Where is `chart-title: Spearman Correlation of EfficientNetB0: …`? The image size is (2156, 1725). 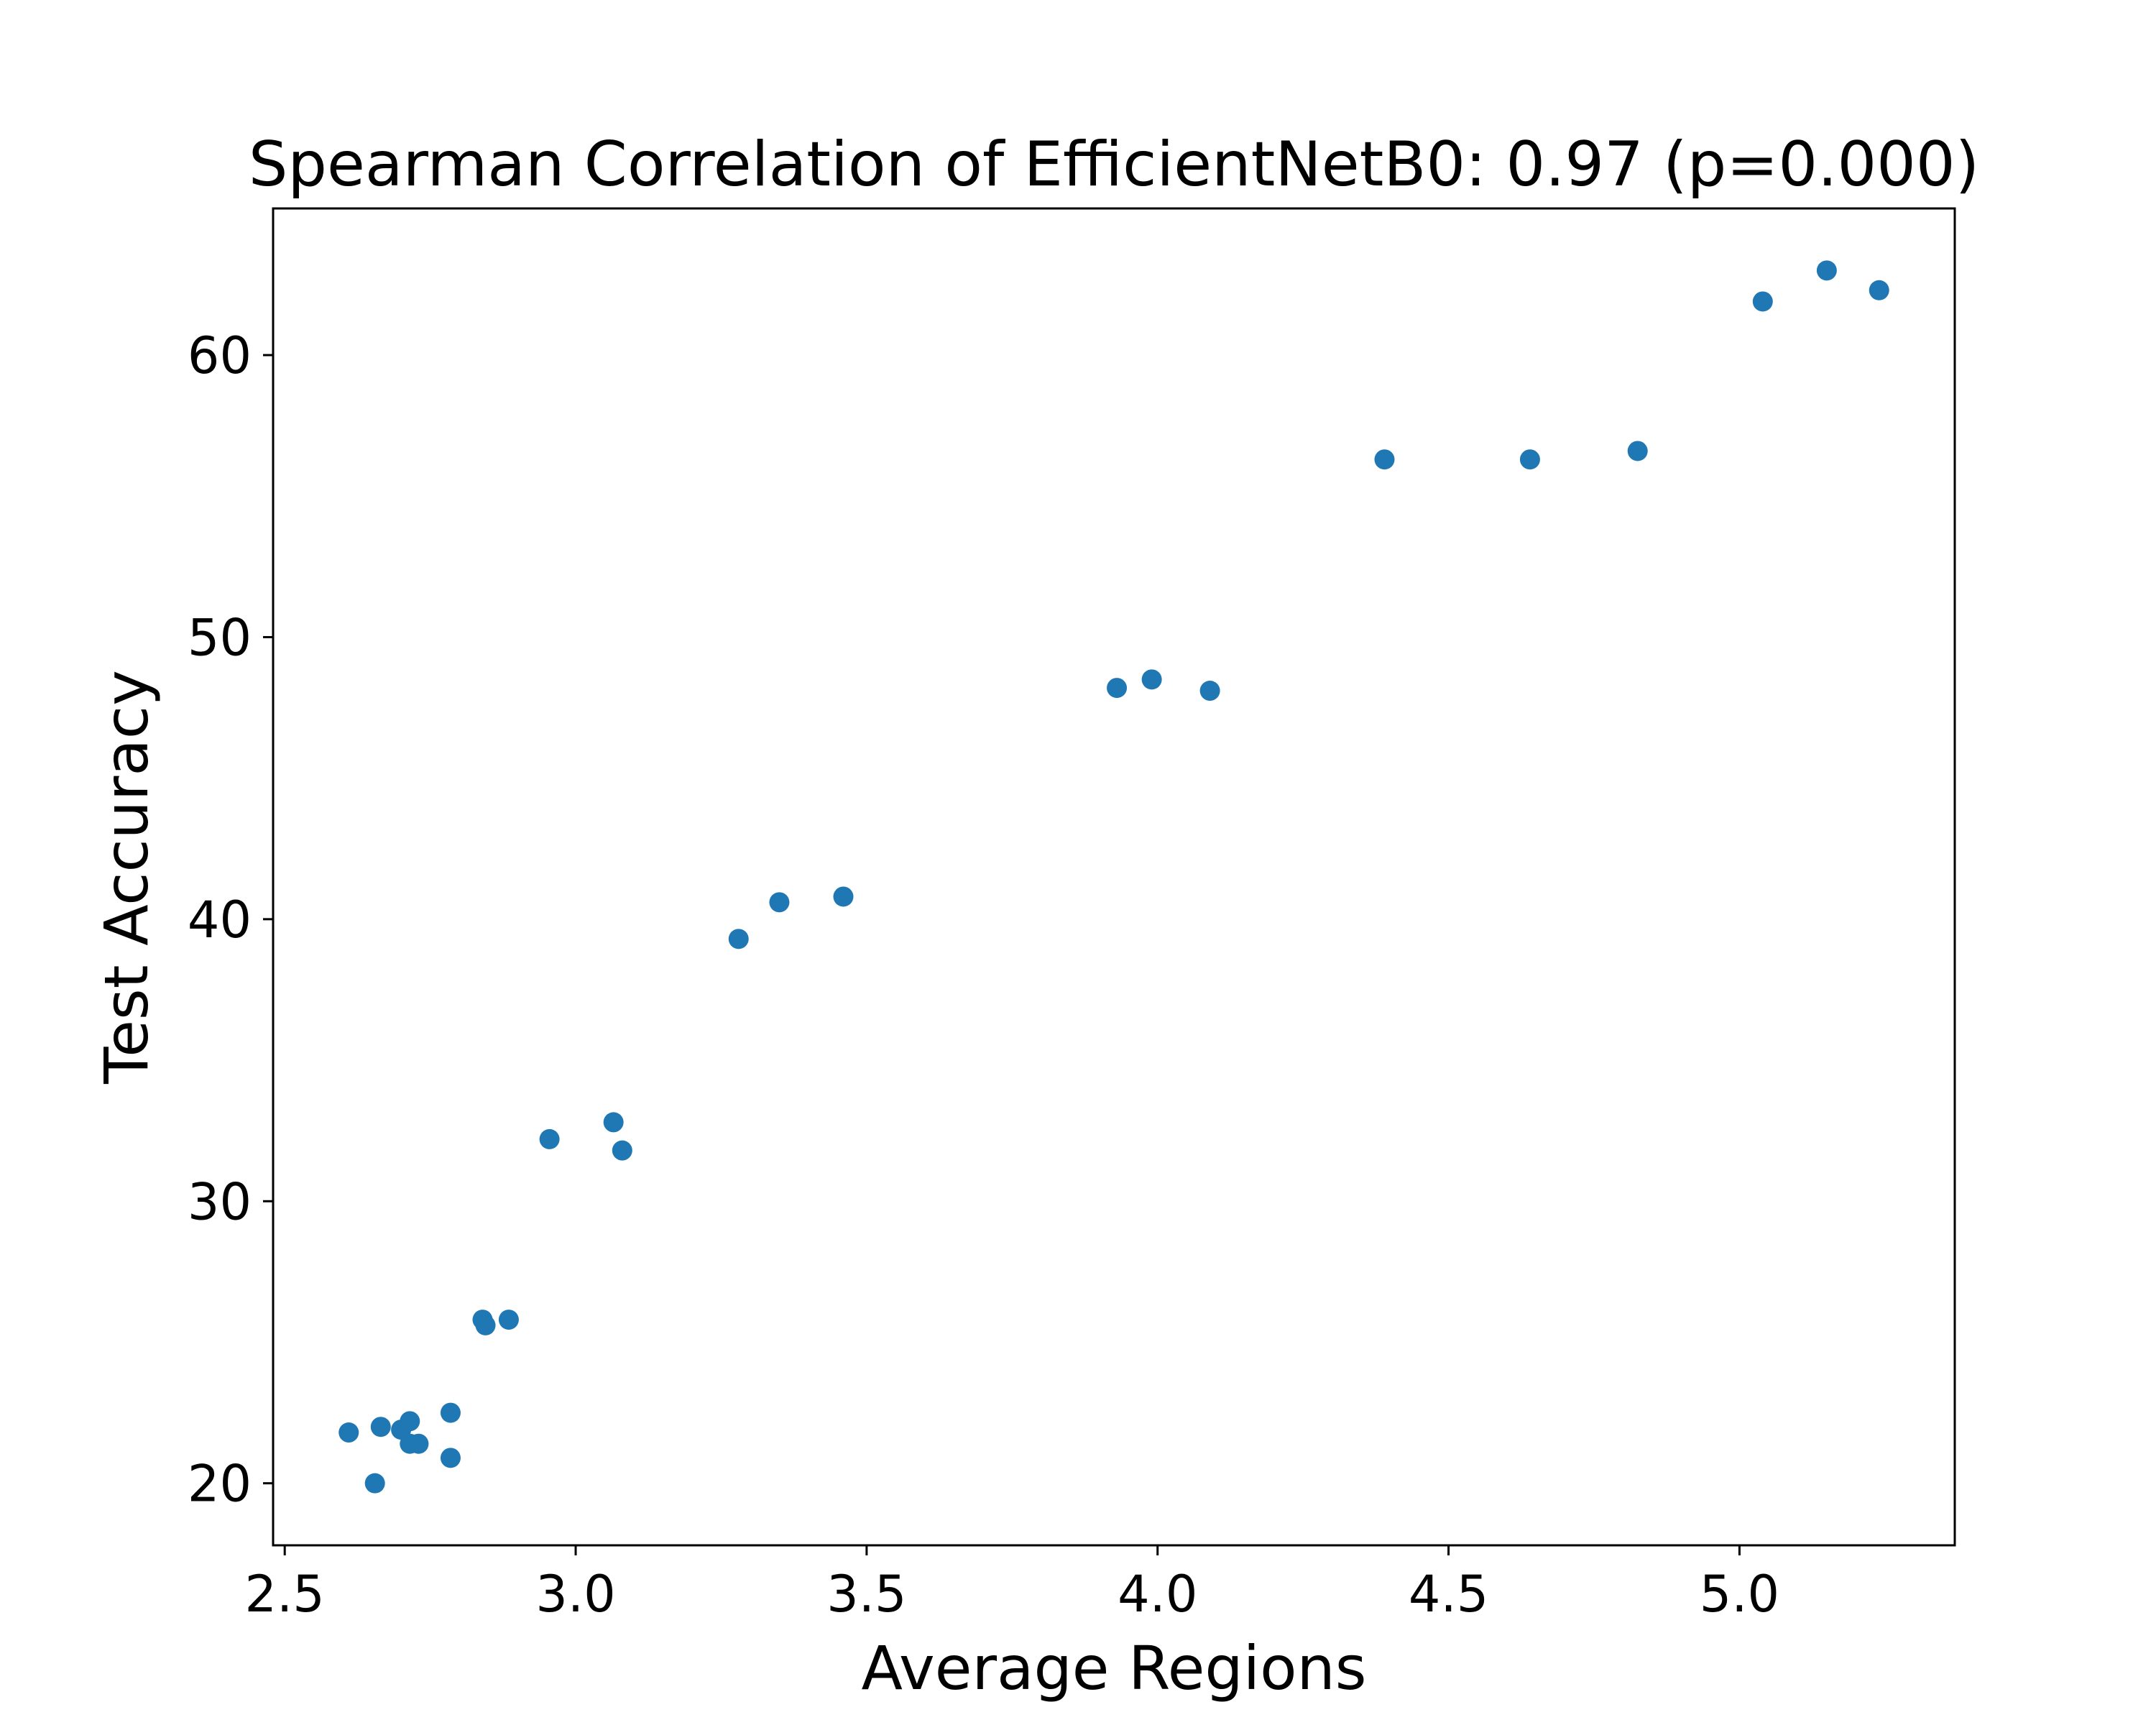 chart-title: Spearman Correlation of EfficientNetB0: … is located at coordinates (1114, 165).